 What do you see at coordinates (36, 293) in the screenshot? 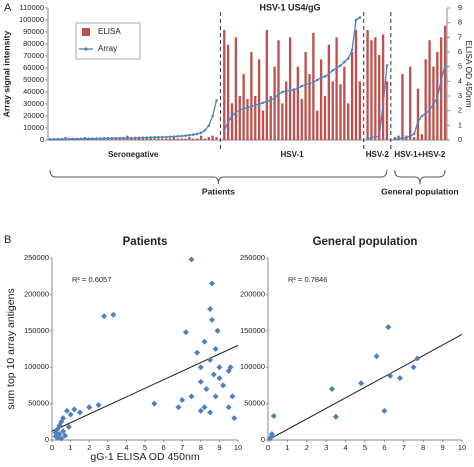
I see `y-tick-label: 200000` at bounding box center [36, 293].